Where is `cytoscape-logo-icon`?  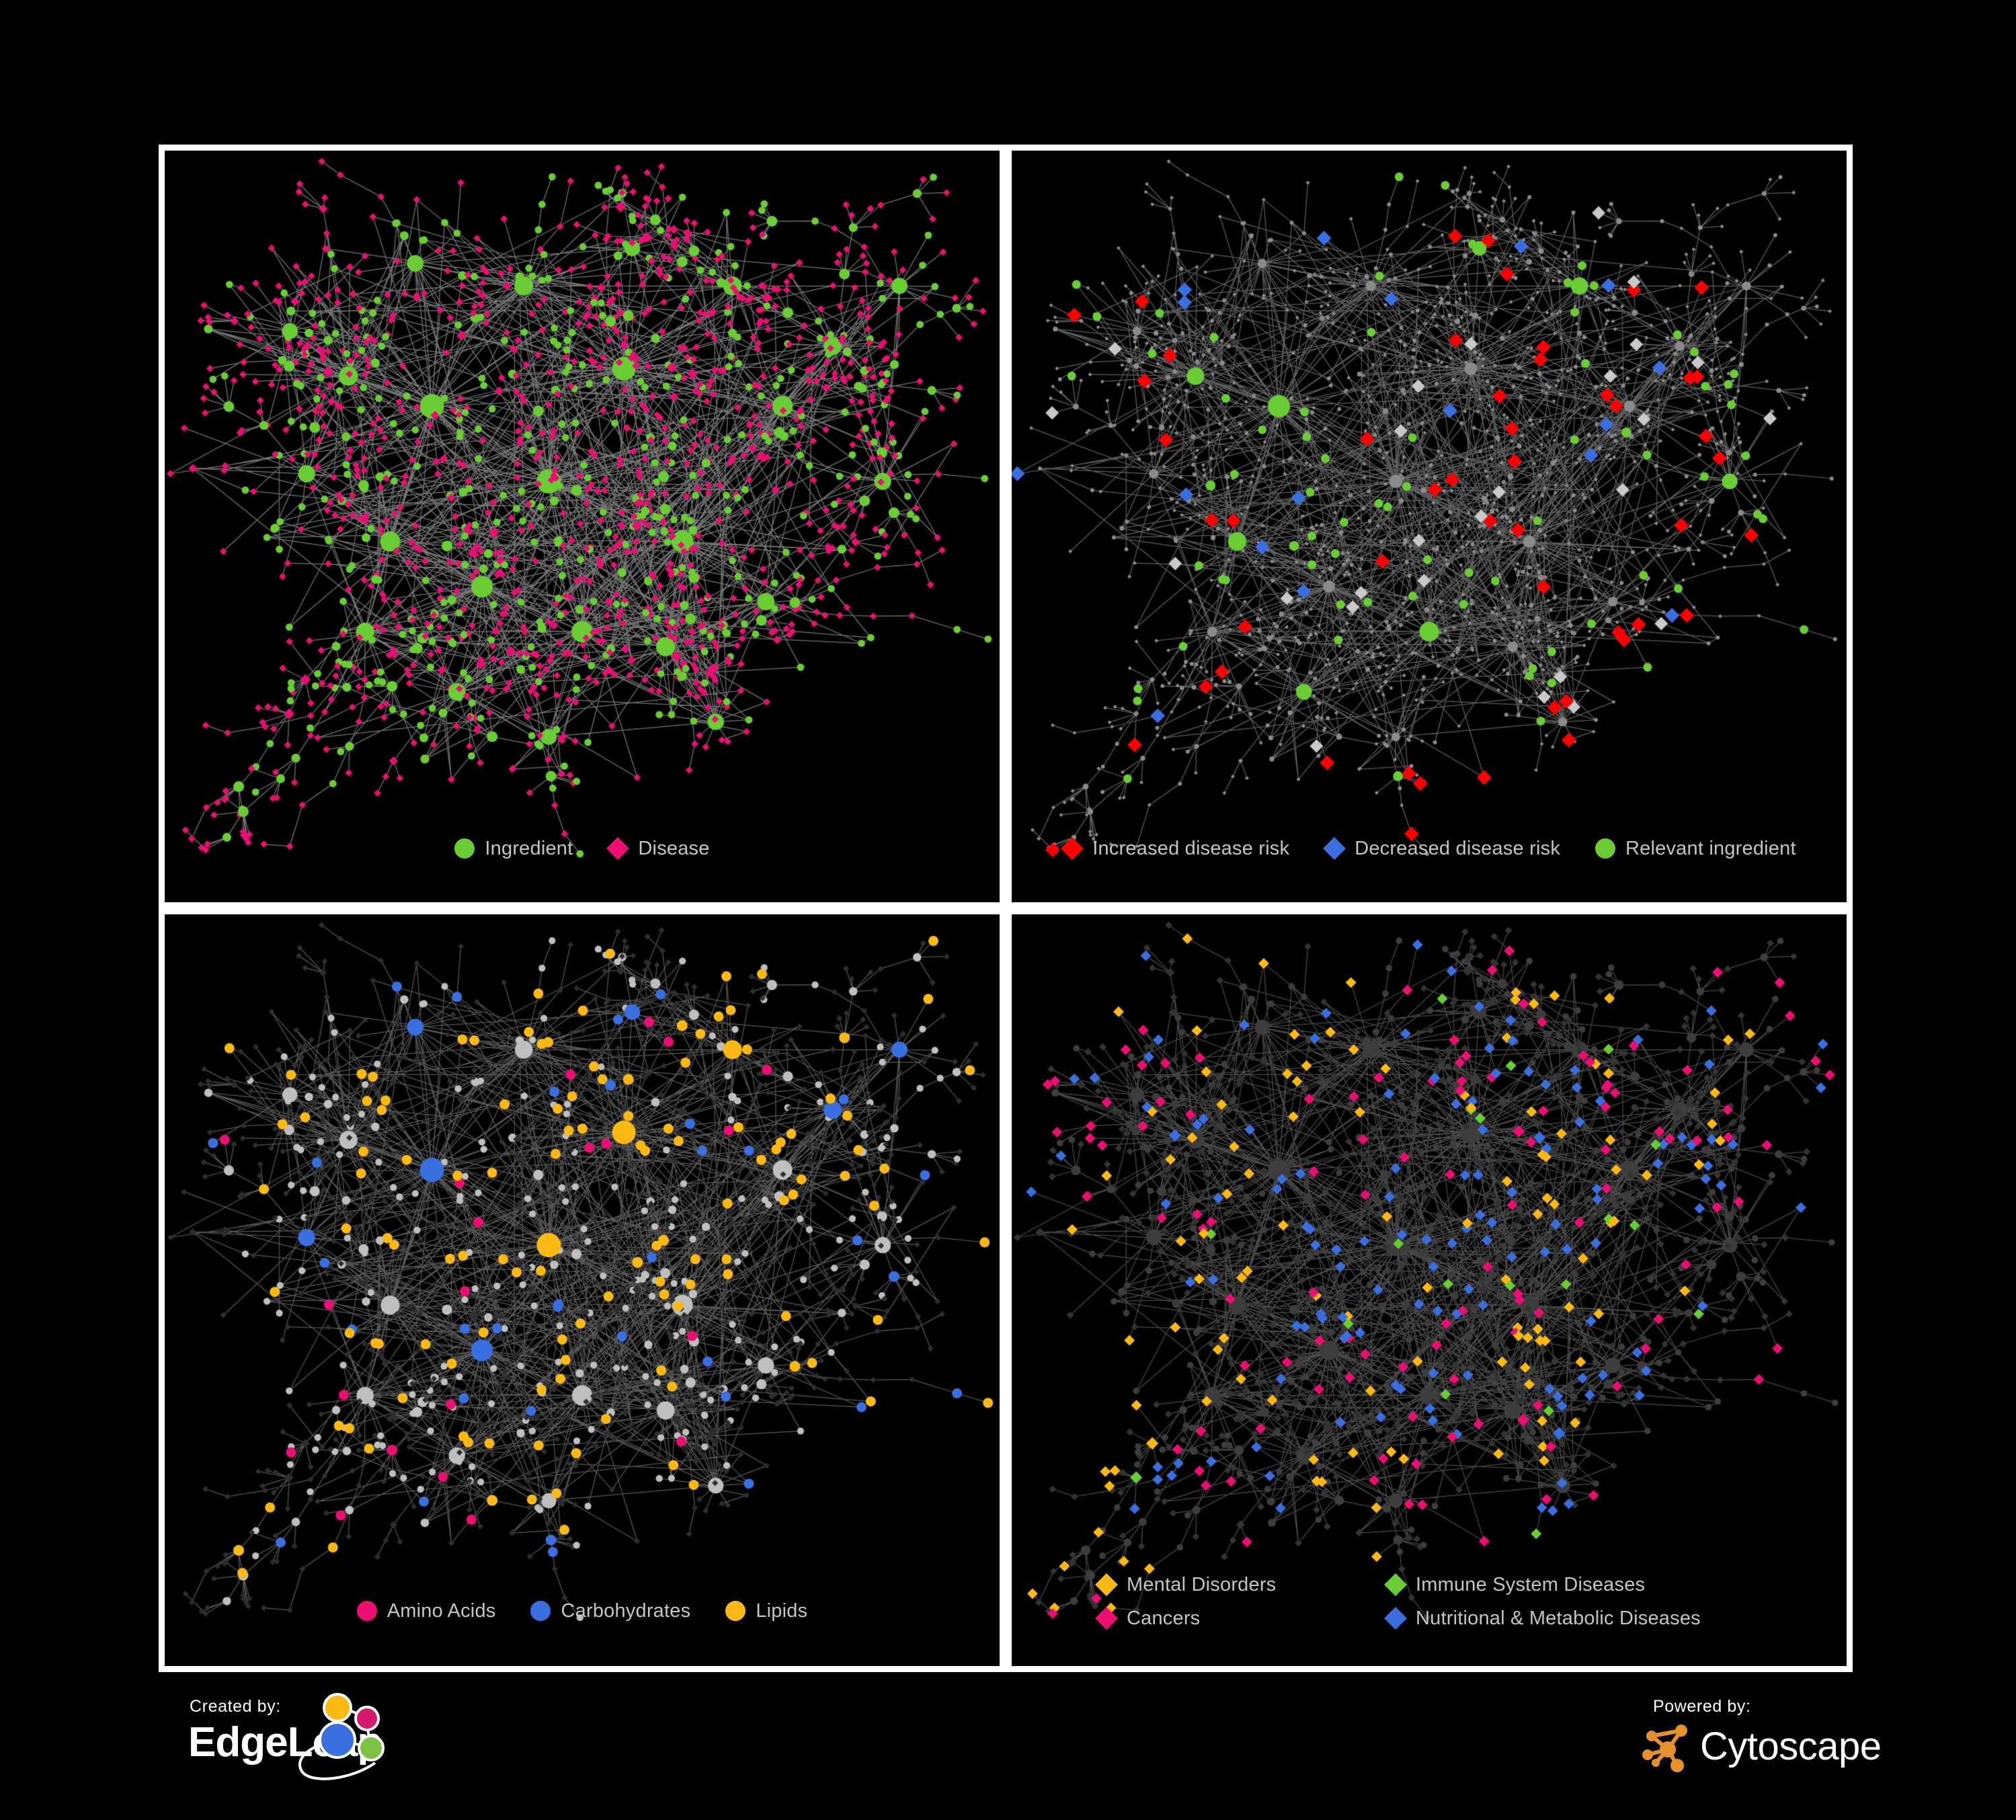
cytoscape-logo-icon is located at coordinates (1664, 1748).